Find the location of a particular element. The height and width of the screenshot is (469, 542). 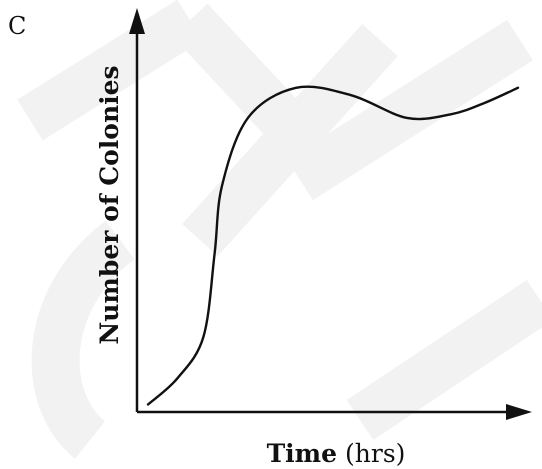

x-axis-arrowhead is located at coordinates (519, 412).